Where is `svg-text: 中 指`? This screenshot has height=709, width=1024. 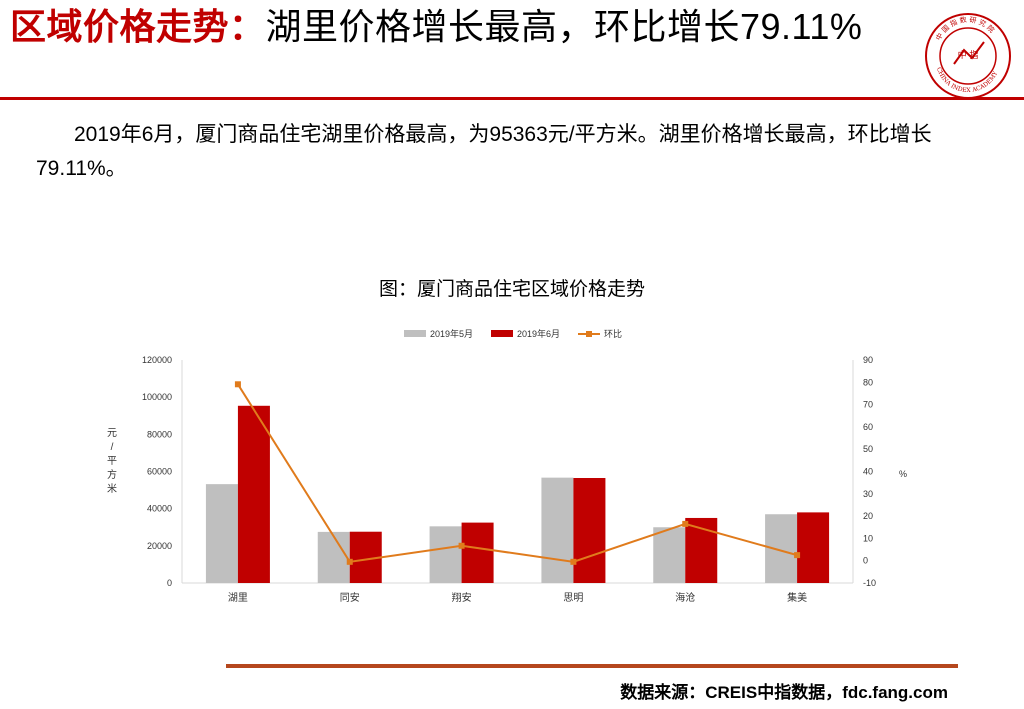 svg-text: 中 指 is located at coordinates (968, 55).